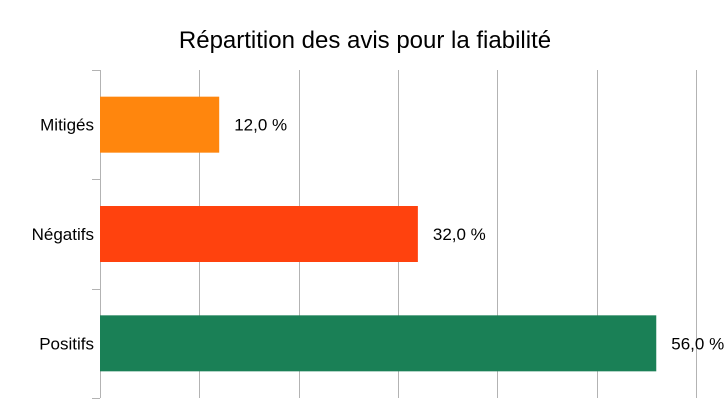  I want to click on value-label: 32,0 %, so click(459, 234).